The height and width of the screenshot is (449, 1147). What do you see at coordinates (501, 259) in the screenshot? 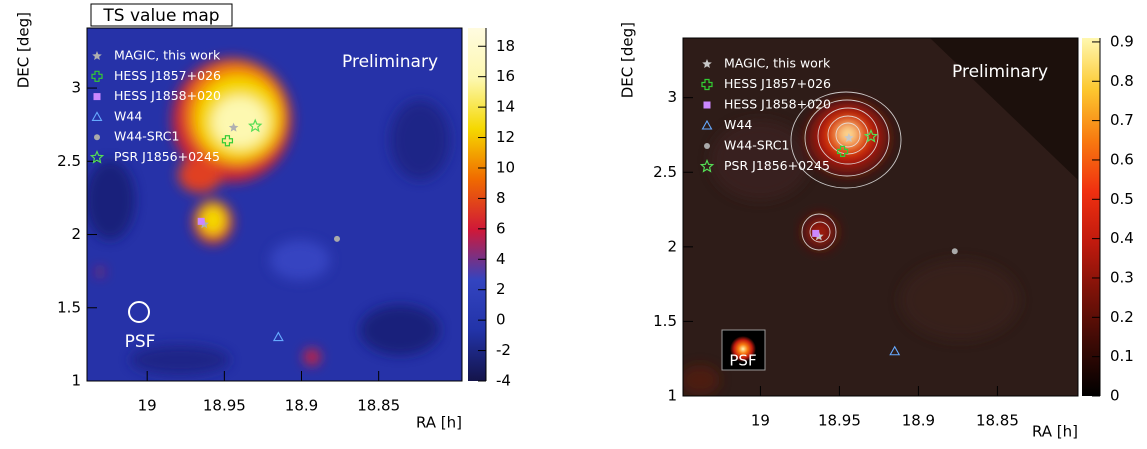
I see `colorbar-tick-label: 4` at bounding box center [501, 259].